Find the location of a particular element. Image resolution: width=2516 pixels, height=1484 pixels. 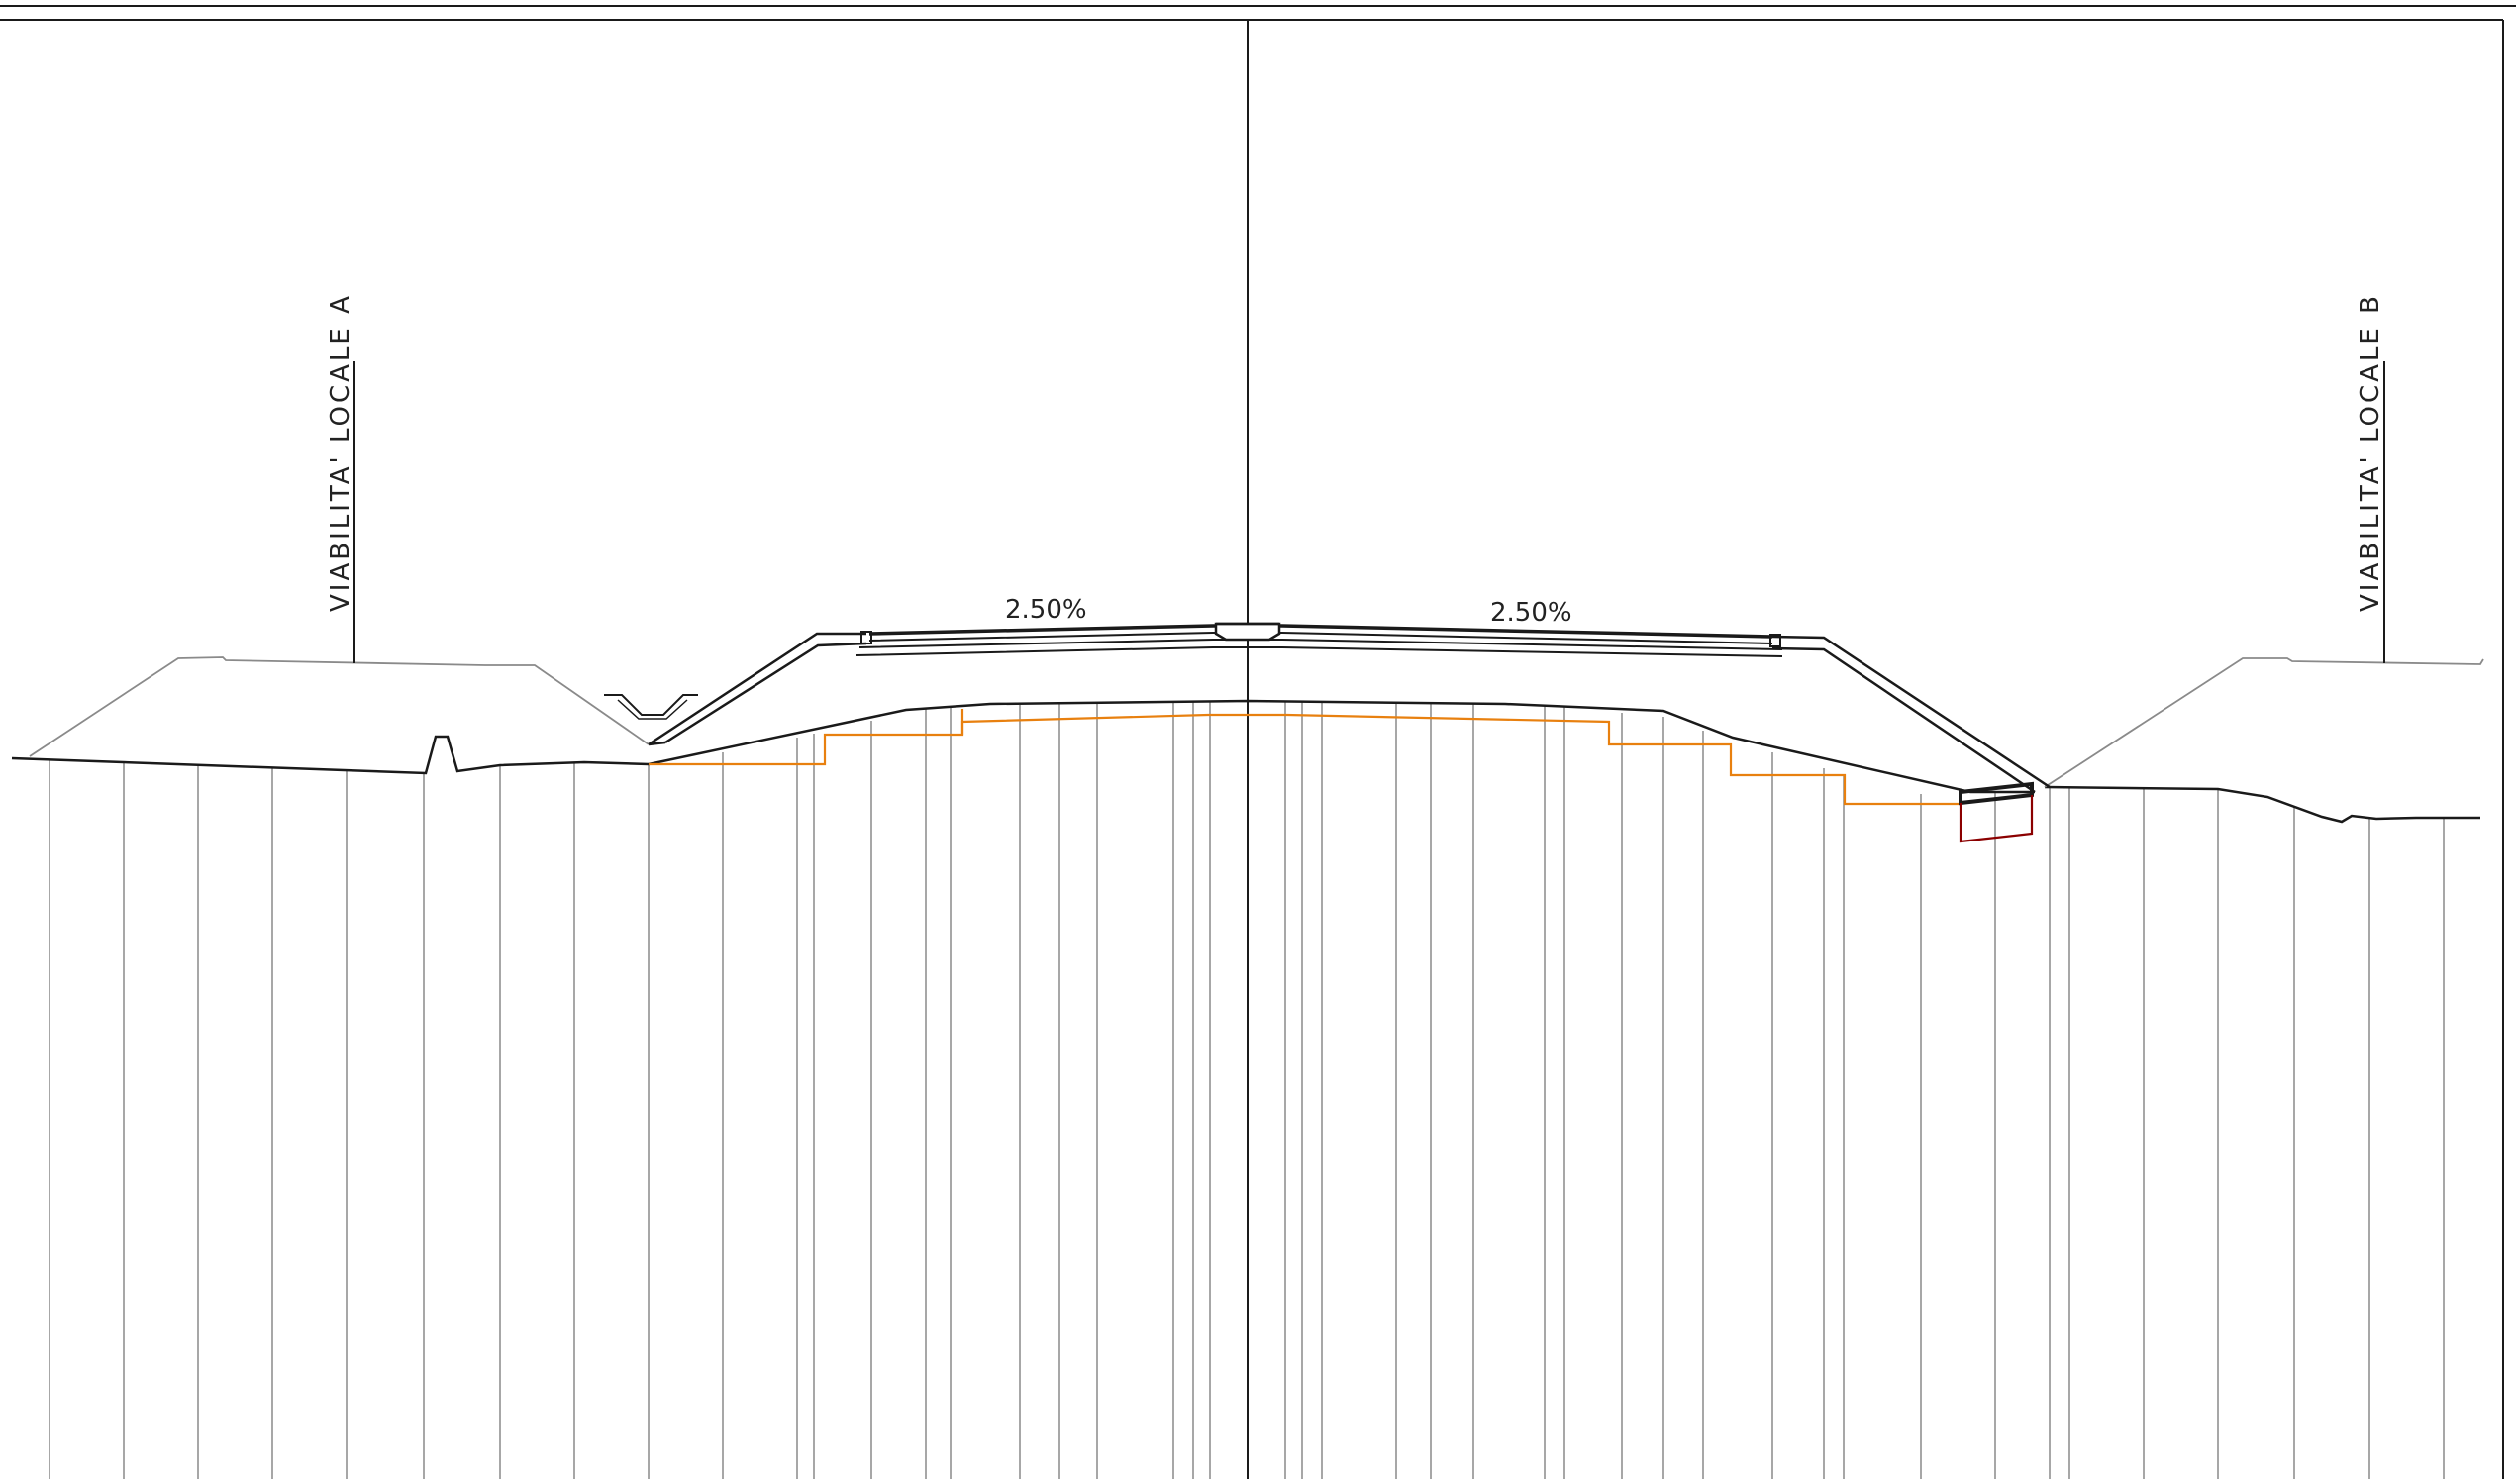

local-road-b-marker: VIABILITA' LOCALE B is located at coordinates (2370, 478).